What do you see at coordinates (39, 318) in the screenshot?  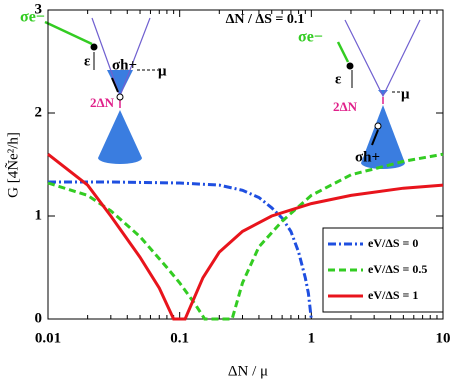 I see `y-tick-label: 0` at bounding box center [39, 318].